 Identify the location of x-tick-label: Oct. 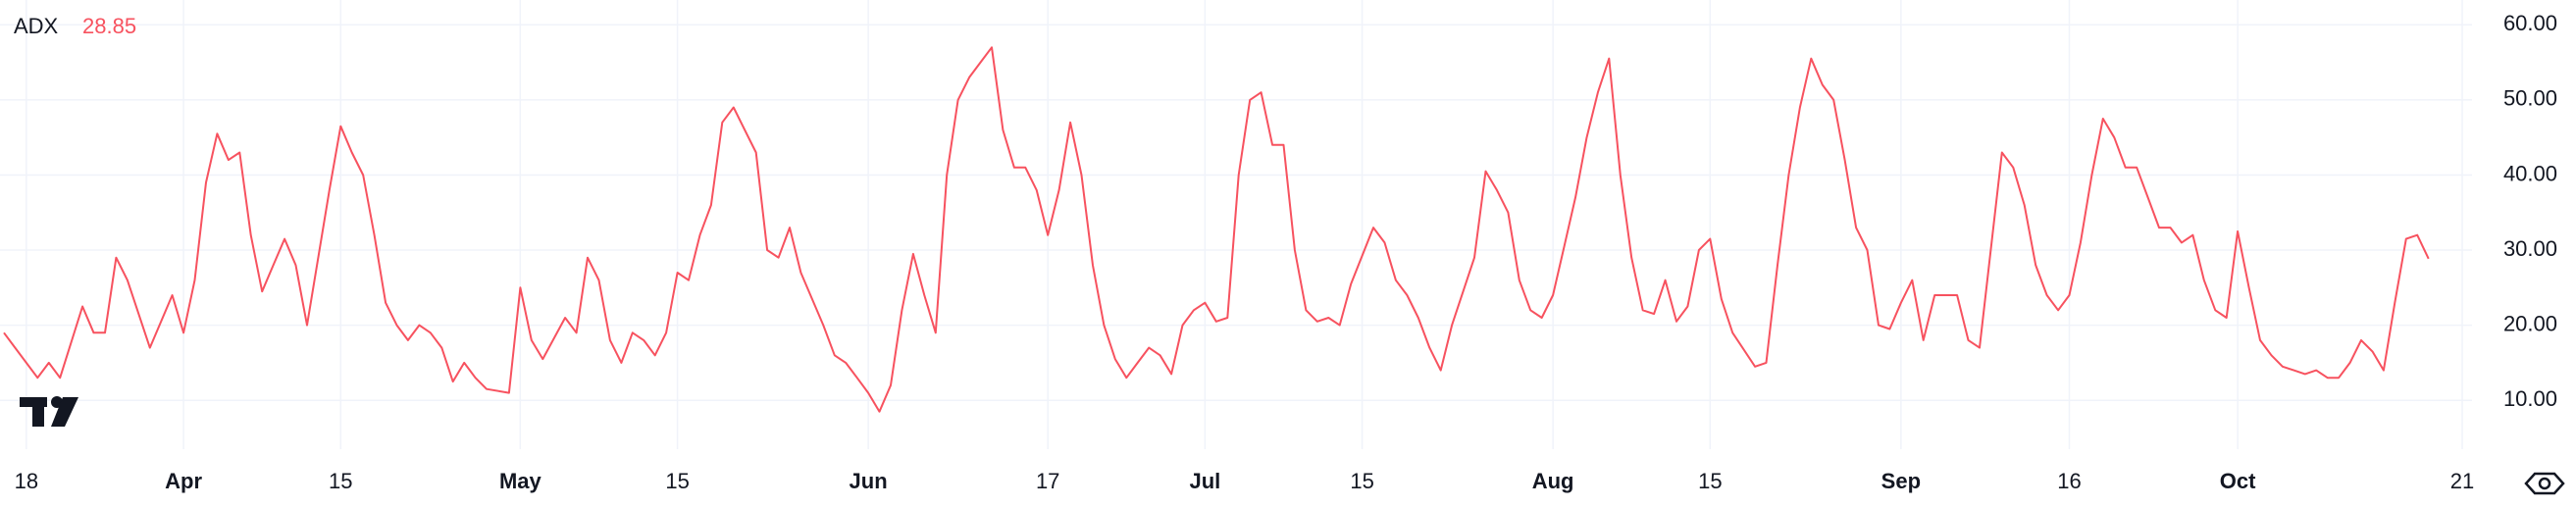
(2238, 481).